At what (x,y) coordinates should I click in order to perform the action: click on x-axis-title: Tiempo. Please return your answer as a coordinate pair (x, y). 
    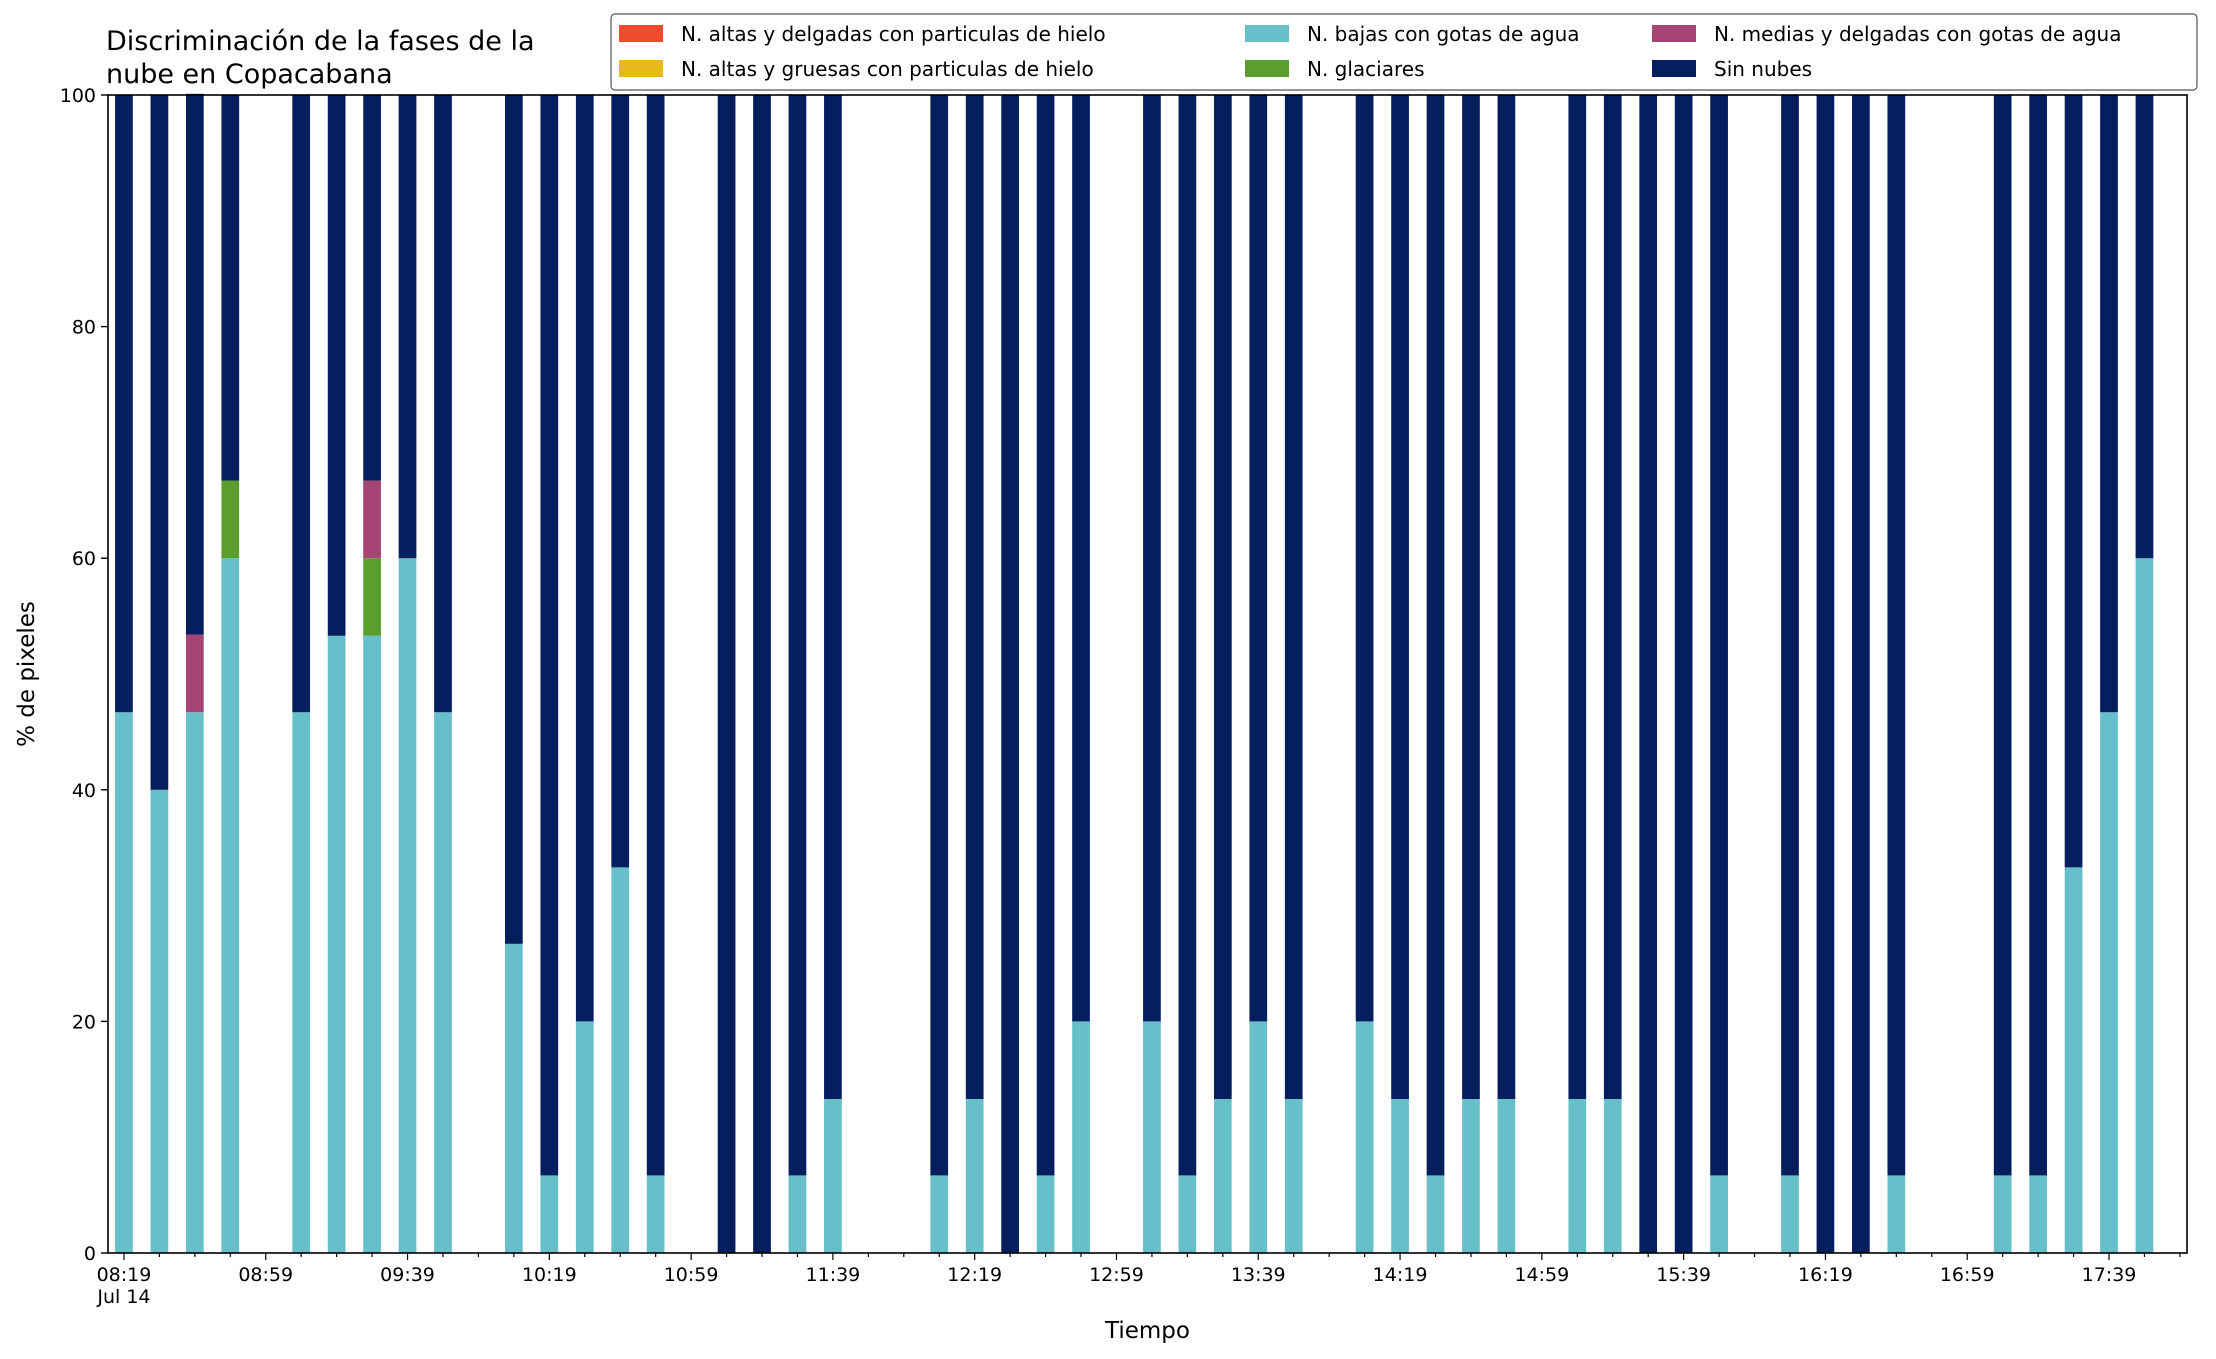
    Looking at the image, I should click on (1147, 1331).